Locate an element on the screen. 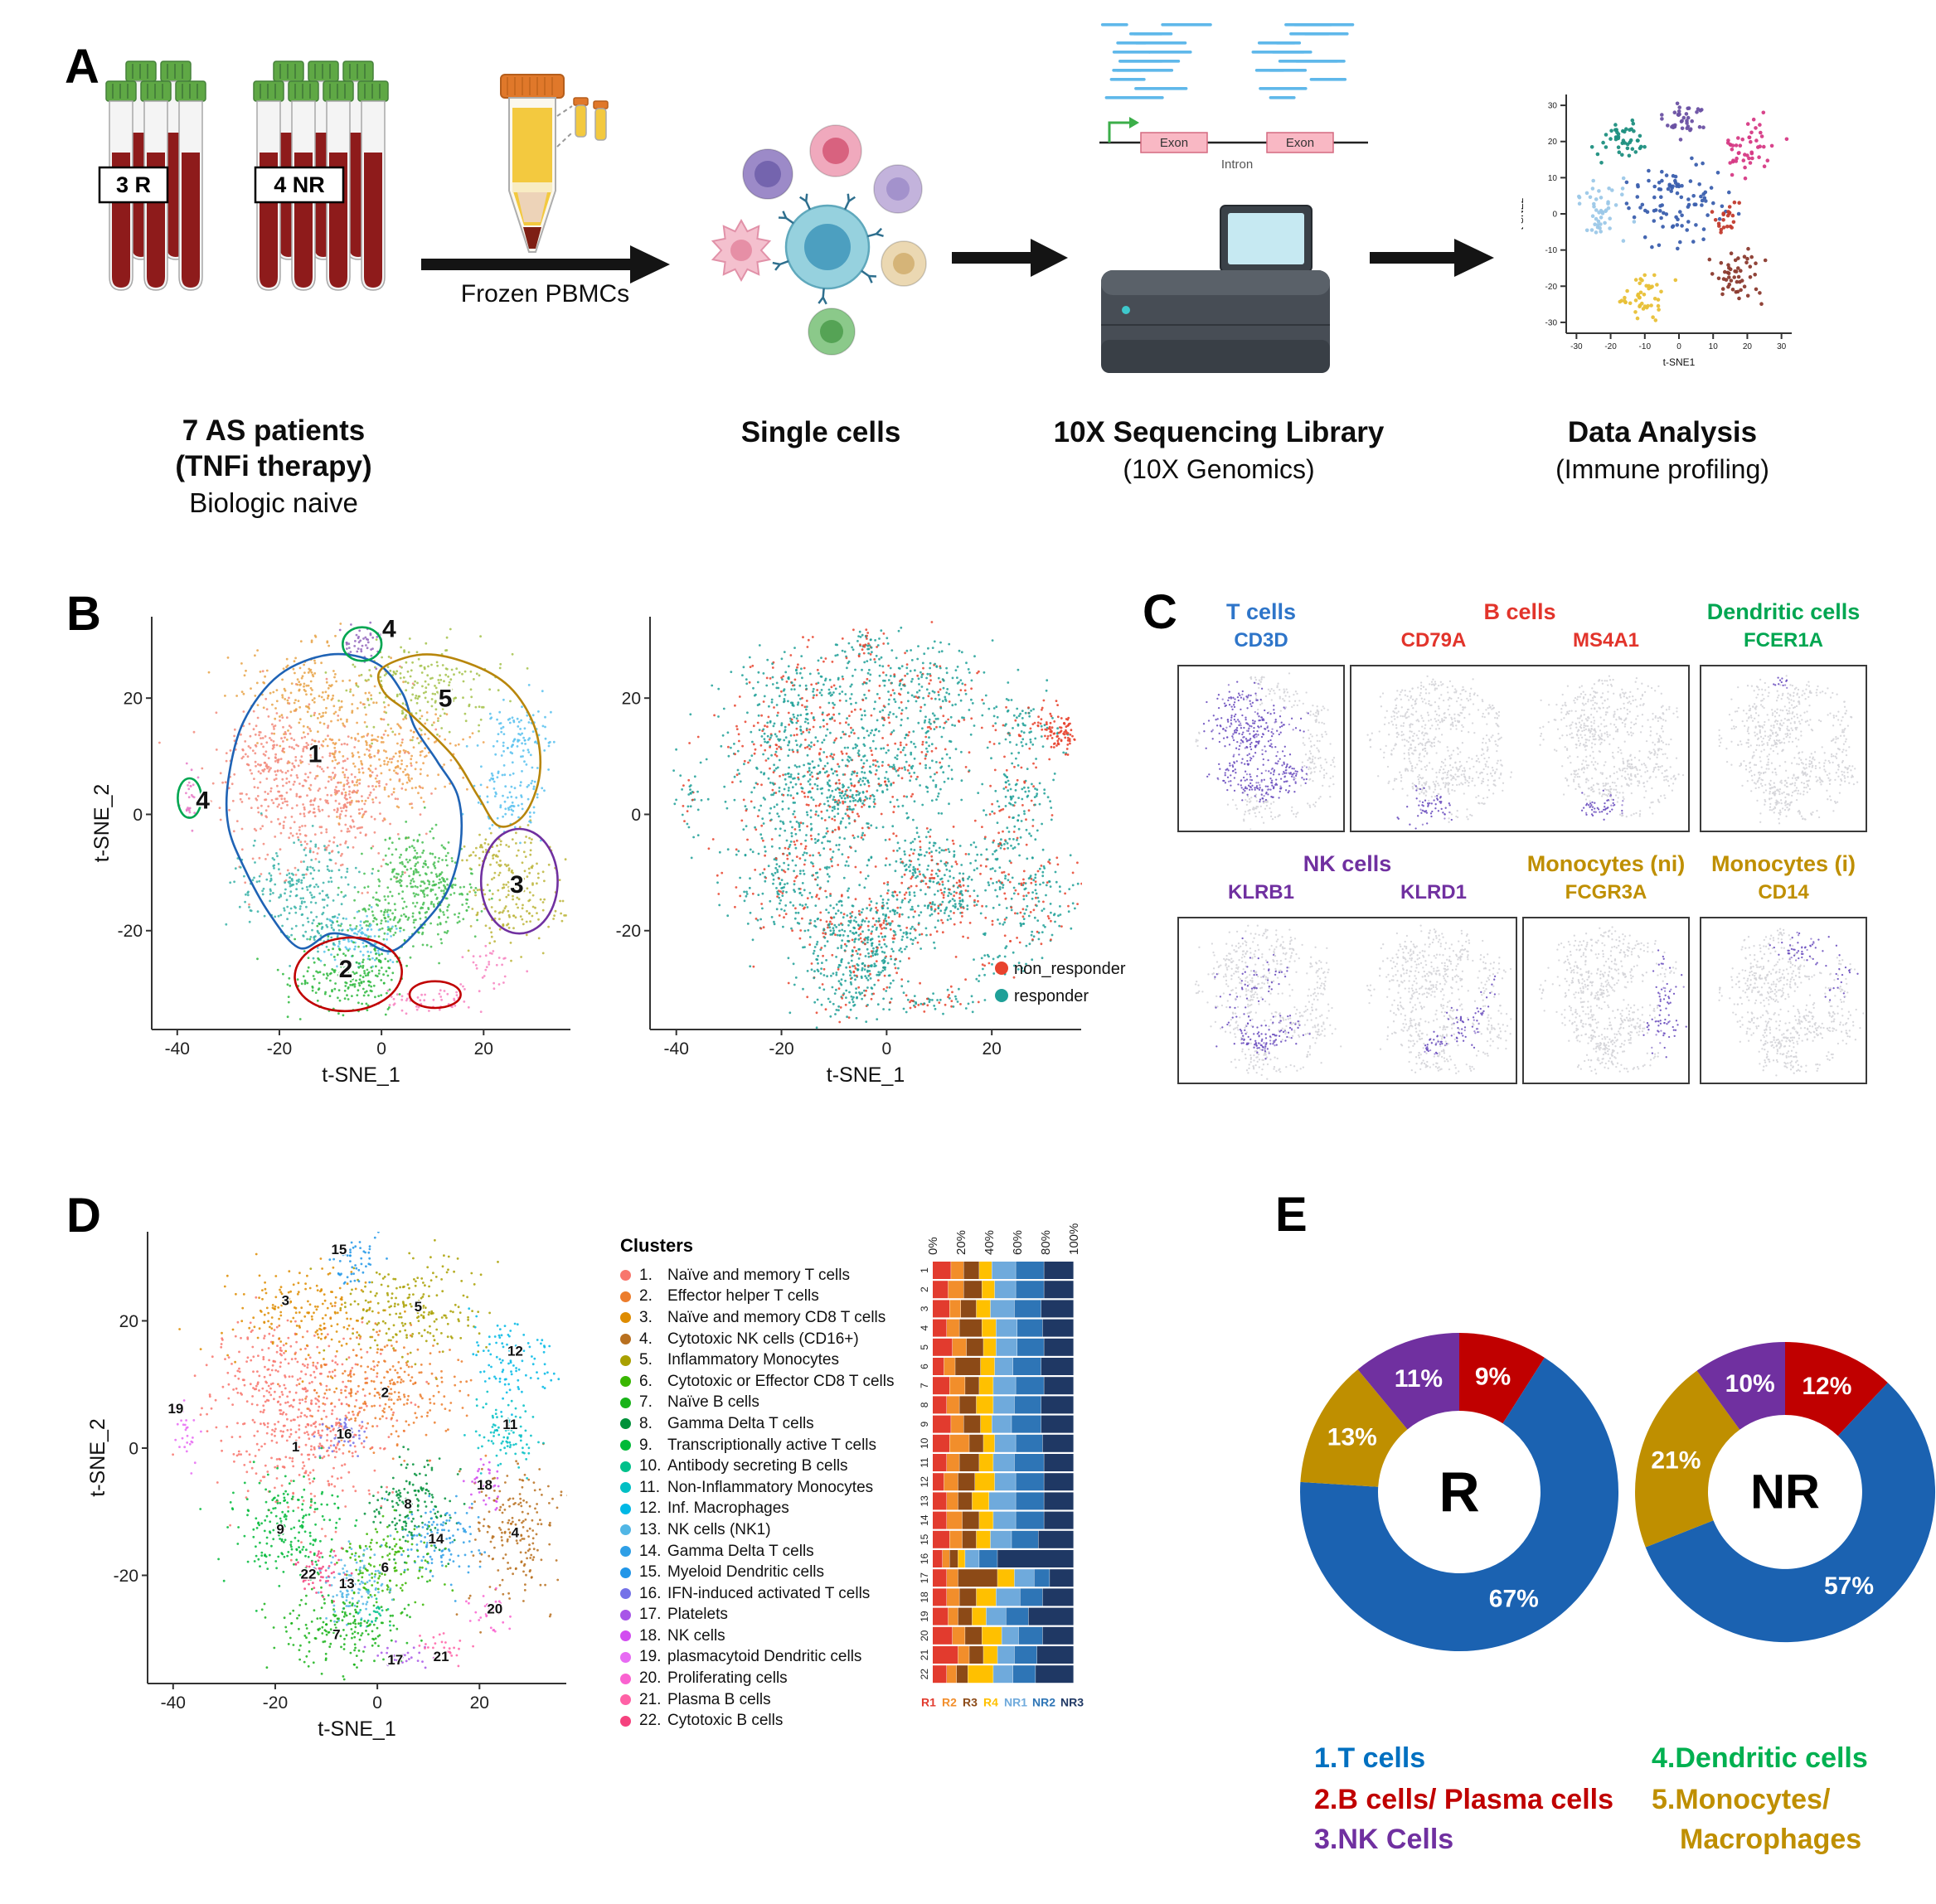 The height and width of the screenshot is (1904, 1936). caption-seq-1: 10X Sequencing Library is located at coordinates (1219, 432).